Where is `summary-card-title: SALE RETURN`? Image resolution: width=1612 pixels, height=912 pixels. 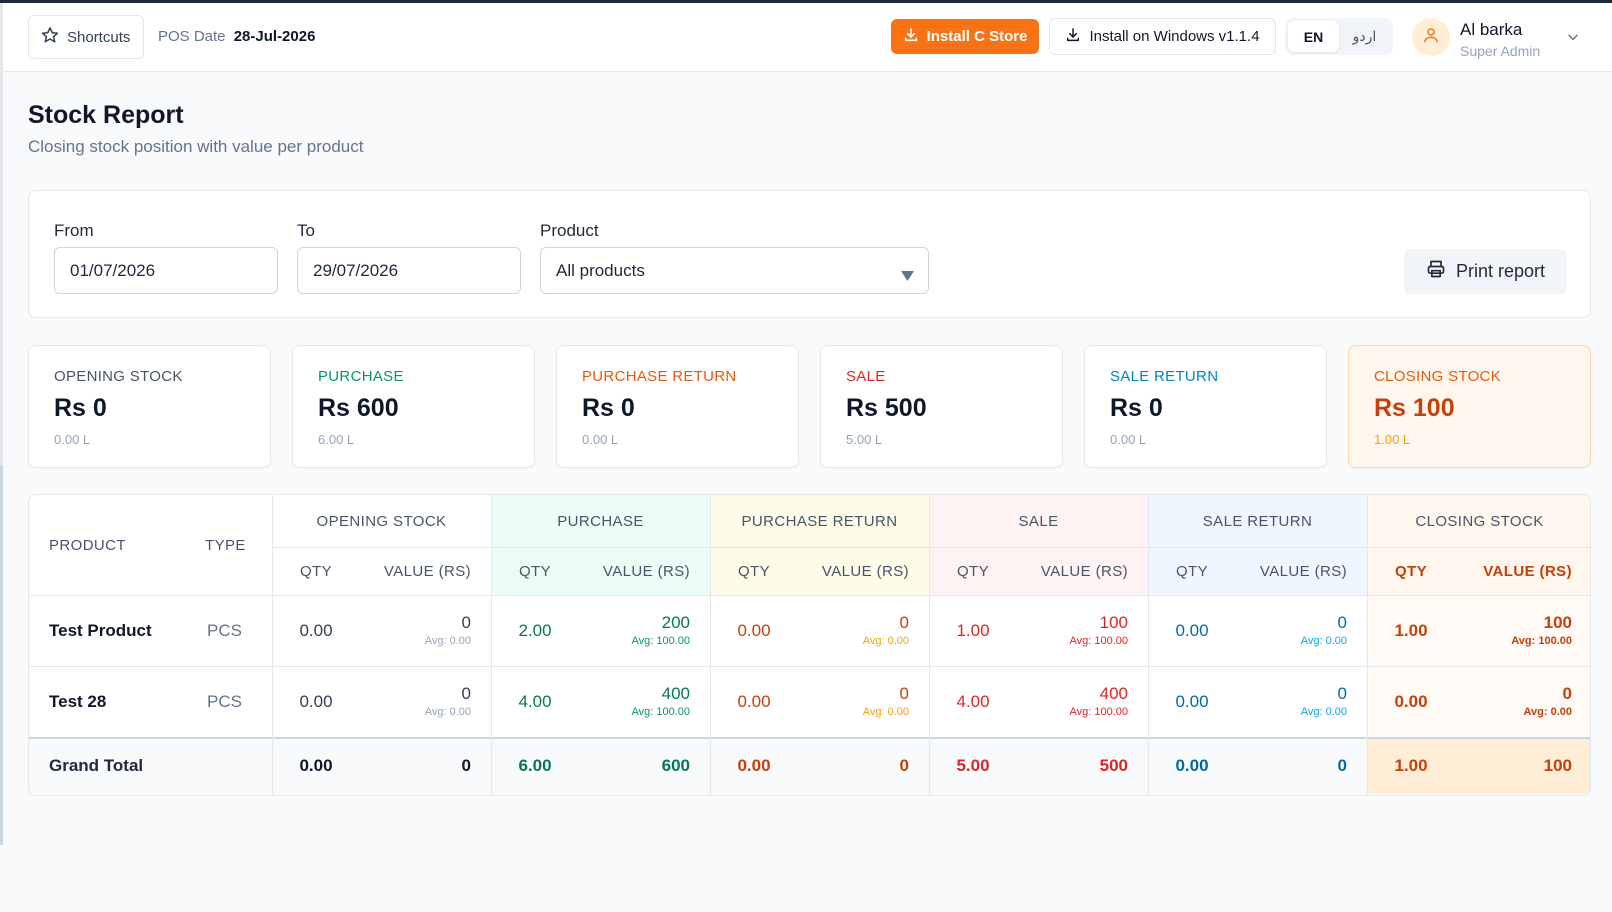 summary-card-title: SALE RETURN is located at coordinates (1164, 376).